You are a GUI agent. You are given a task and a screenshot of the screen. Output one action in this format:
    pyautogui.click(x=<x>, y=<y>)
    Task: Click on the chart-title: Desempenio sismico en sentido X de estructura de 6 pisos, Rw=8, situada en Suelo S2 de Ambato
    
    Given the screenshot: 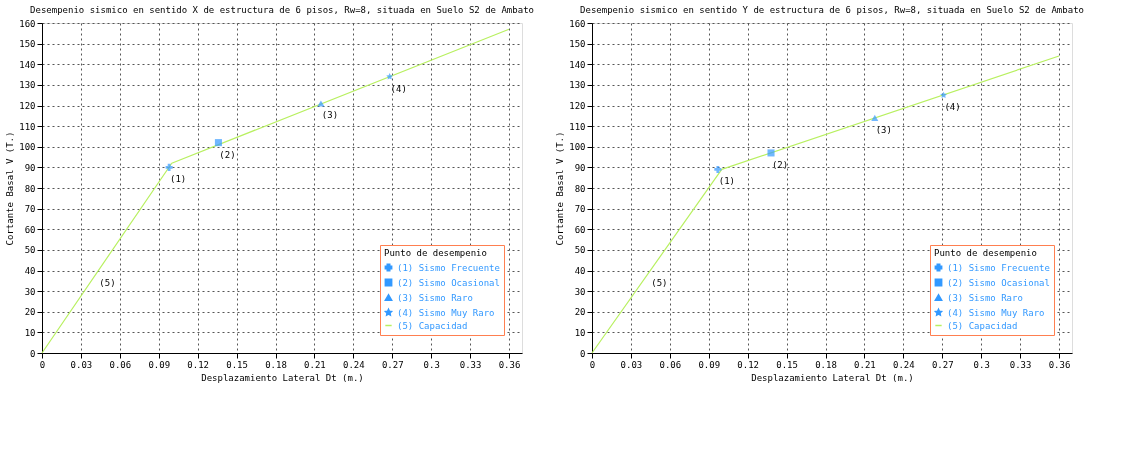 What is the action you would take?
    pyautogui.click(x=282, y=10)
    